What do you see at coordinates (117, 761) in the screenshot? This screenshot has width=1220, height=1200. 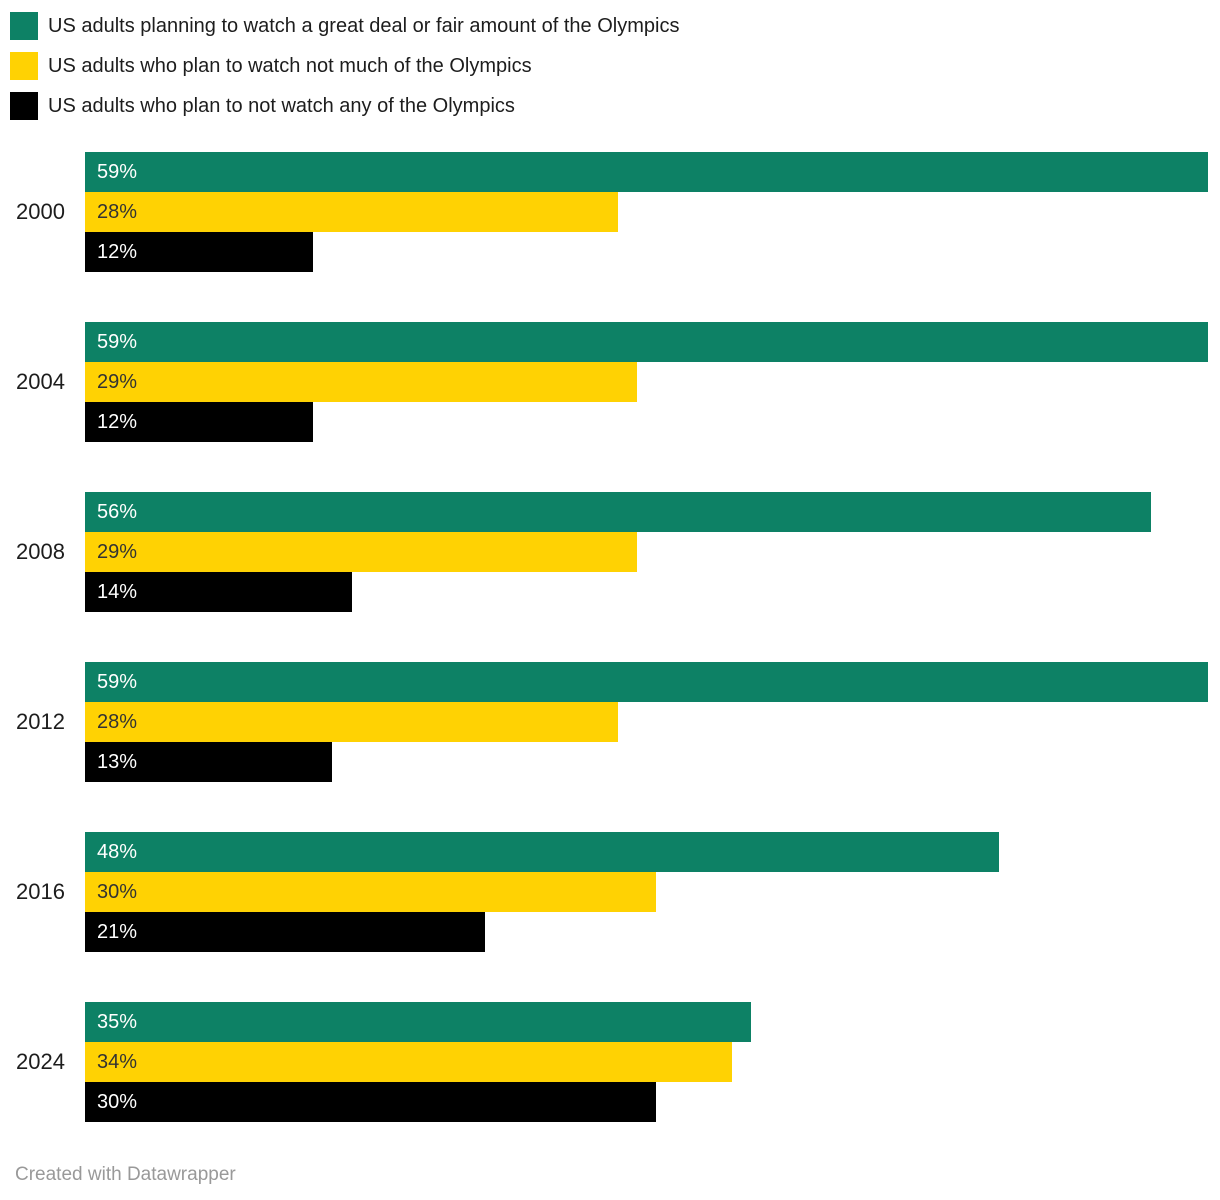 I see `bar-value-label: 13%` at bounding box center [117, 761].